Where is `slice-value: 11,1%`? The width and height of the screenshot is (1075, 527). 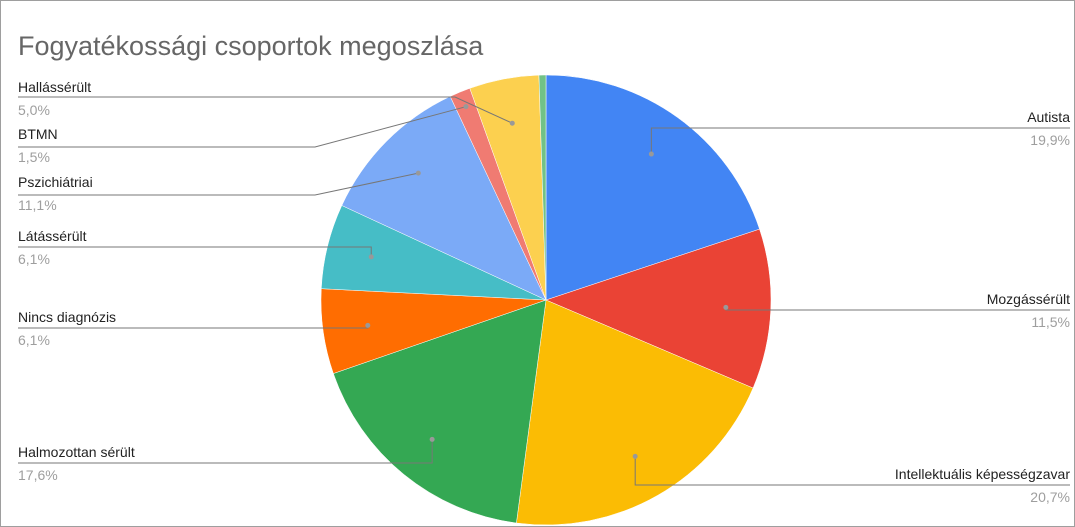
slice-value: 11,1% is located at coordinates (37, 205).